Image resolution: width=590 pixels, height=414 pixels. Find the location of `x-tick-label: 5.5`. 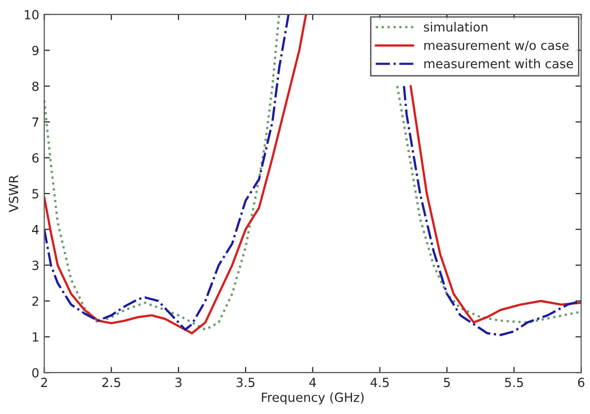

x-tick-label: 5.5 is located at coordinates (514, 383).